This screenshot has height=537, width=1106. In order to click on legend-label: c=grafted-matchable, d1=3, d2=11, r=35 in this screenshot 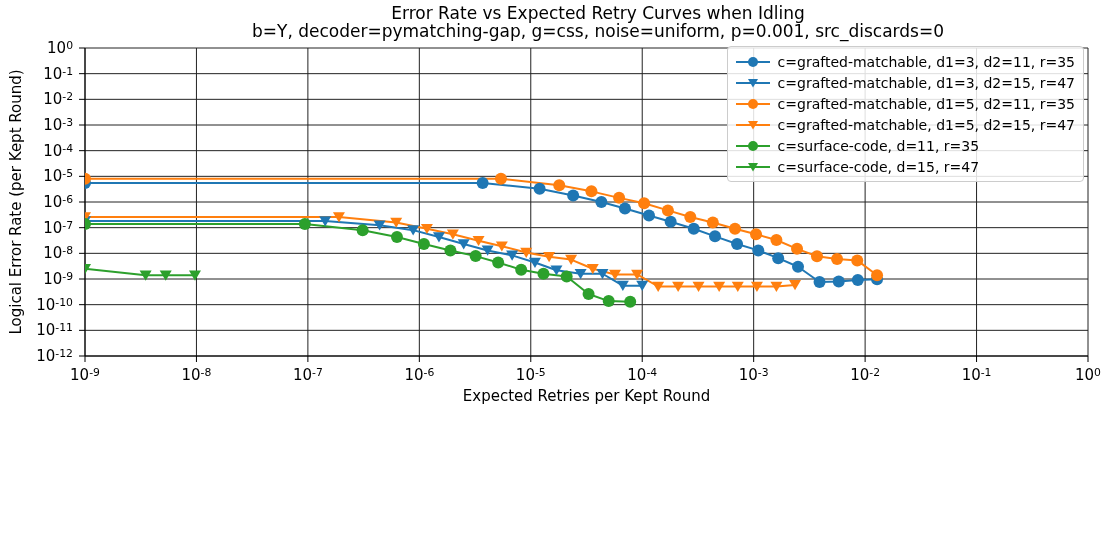, I will do `click(926, 61)`.